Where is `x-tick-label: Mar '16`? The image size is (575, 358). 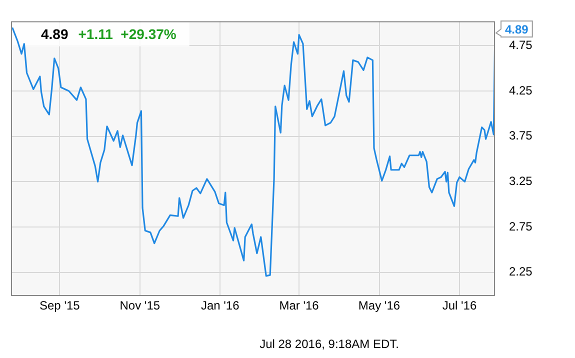 x-tick-label: Mar '16 is located at coordinates (299, 305).